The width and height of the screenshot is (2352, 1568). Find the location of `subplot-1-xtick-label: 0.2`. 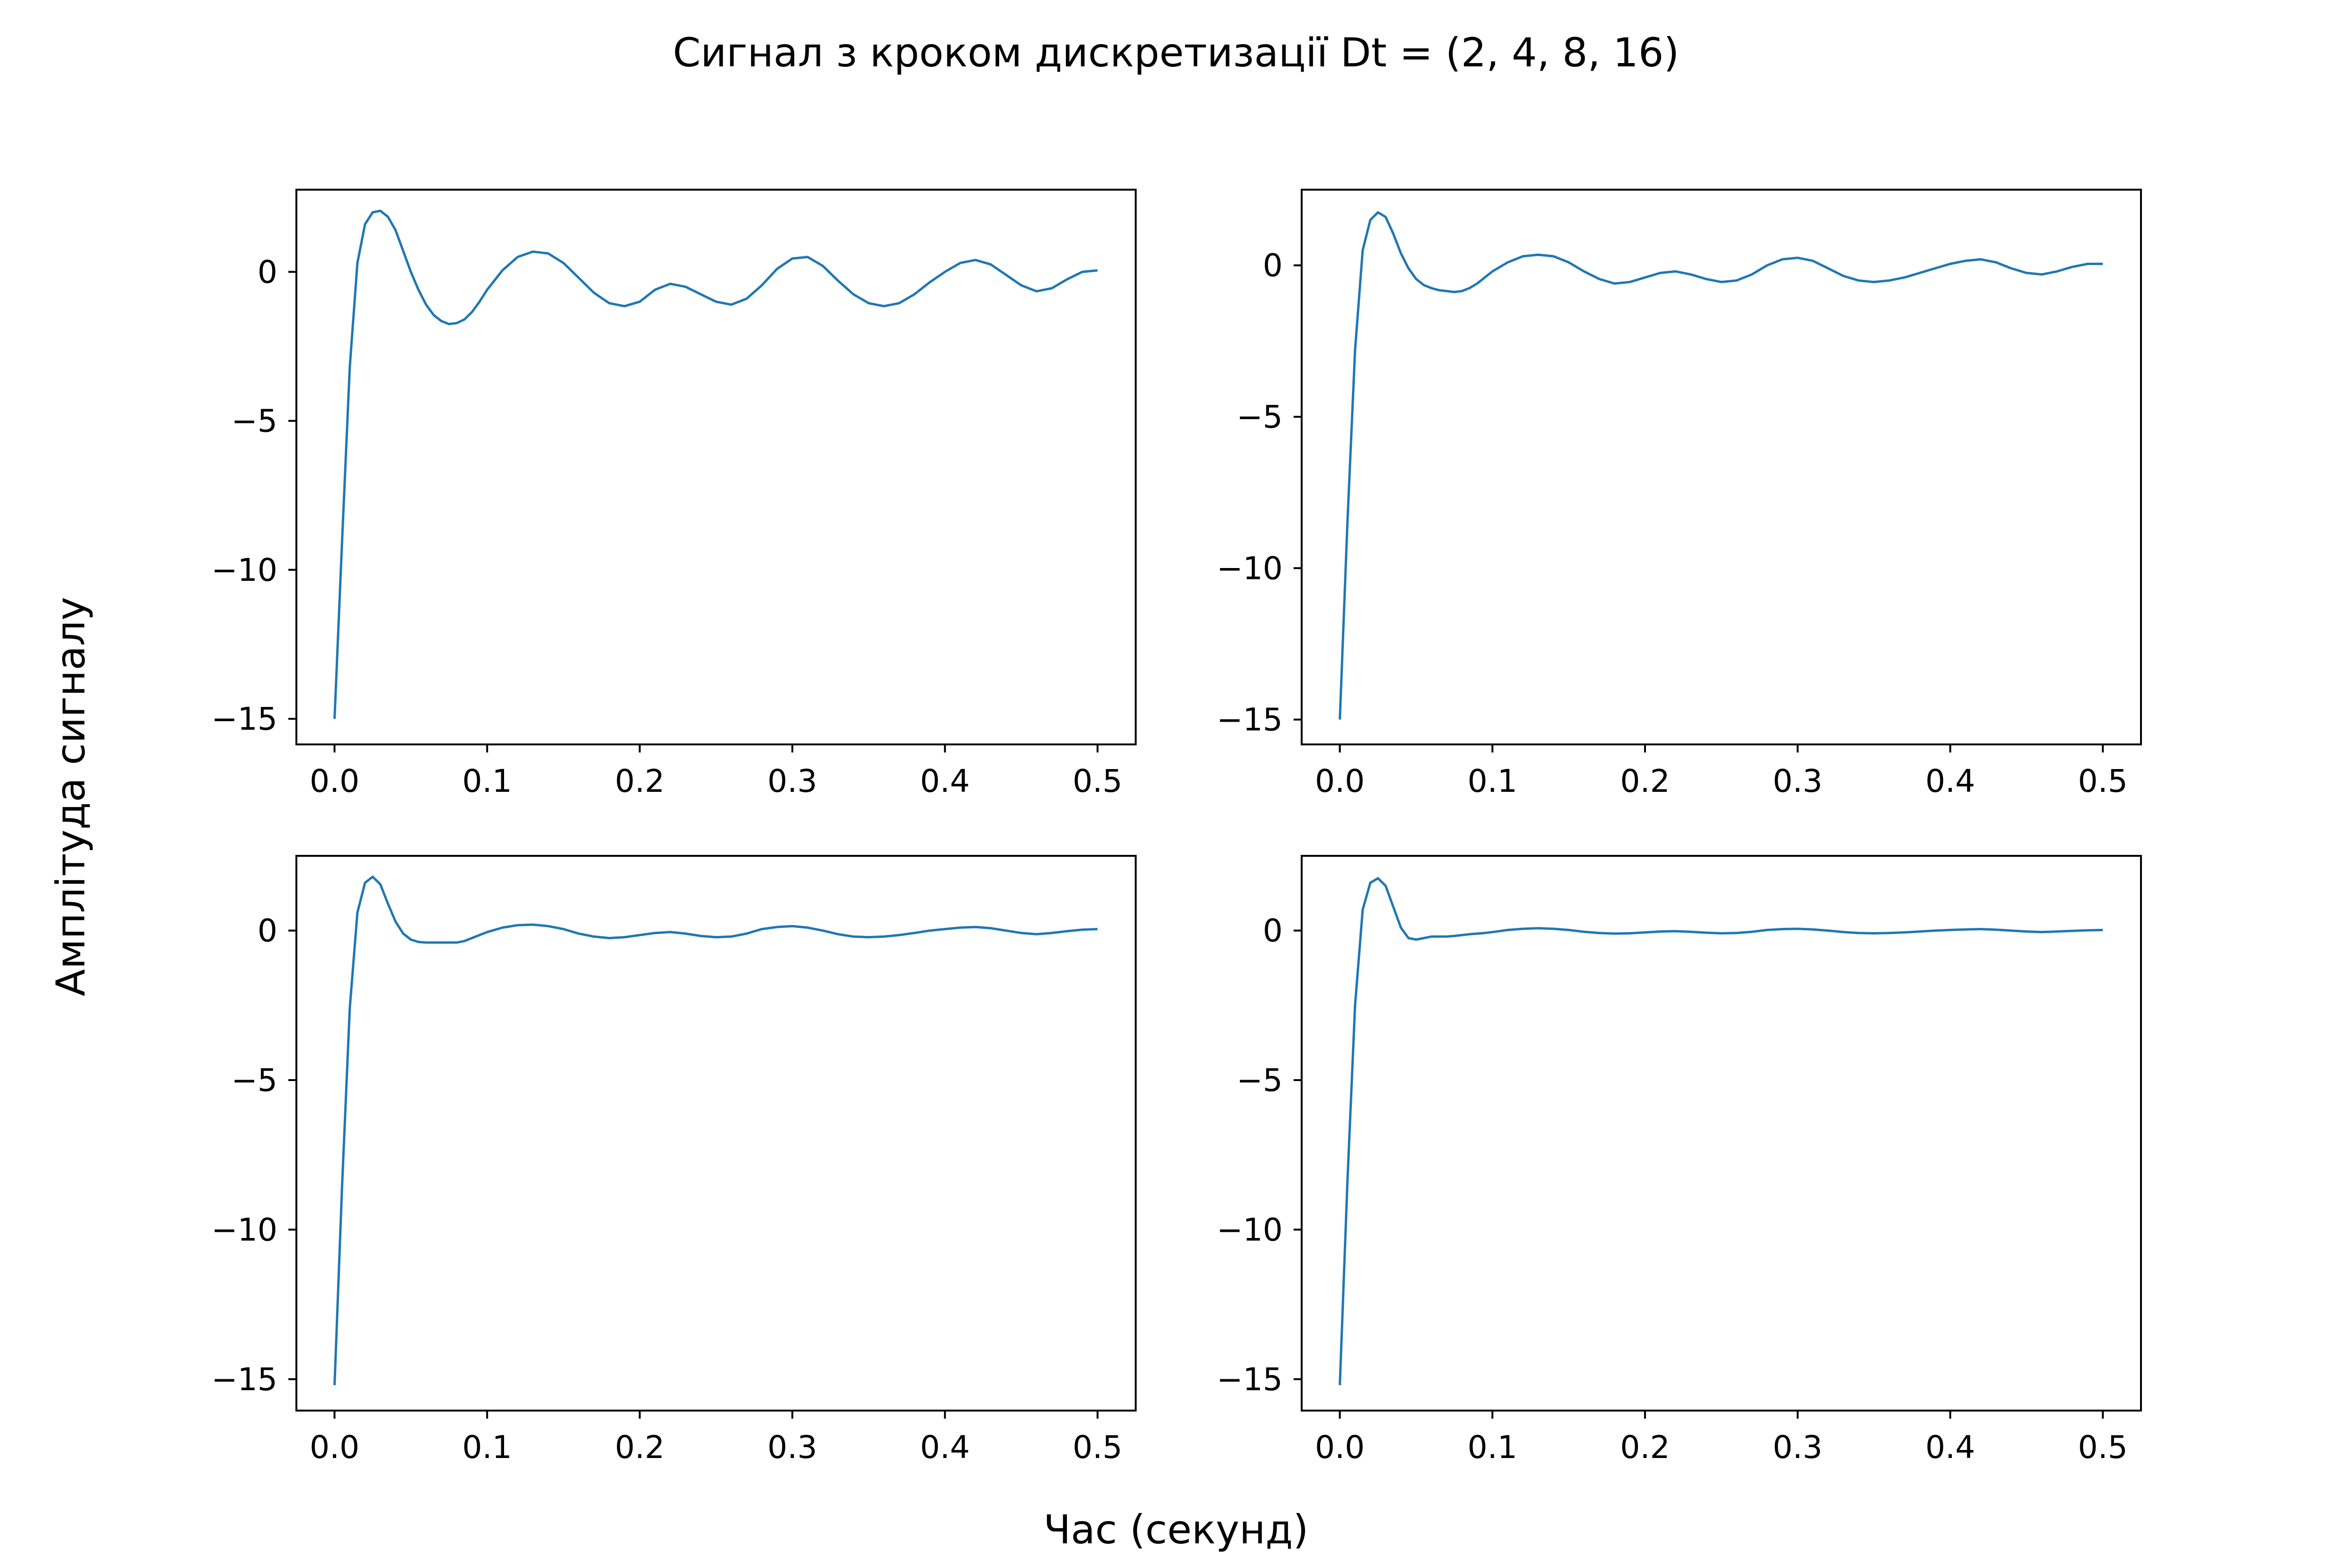

subplot-1-xtick-label: 0.2 is located at coordinates (640, 781).